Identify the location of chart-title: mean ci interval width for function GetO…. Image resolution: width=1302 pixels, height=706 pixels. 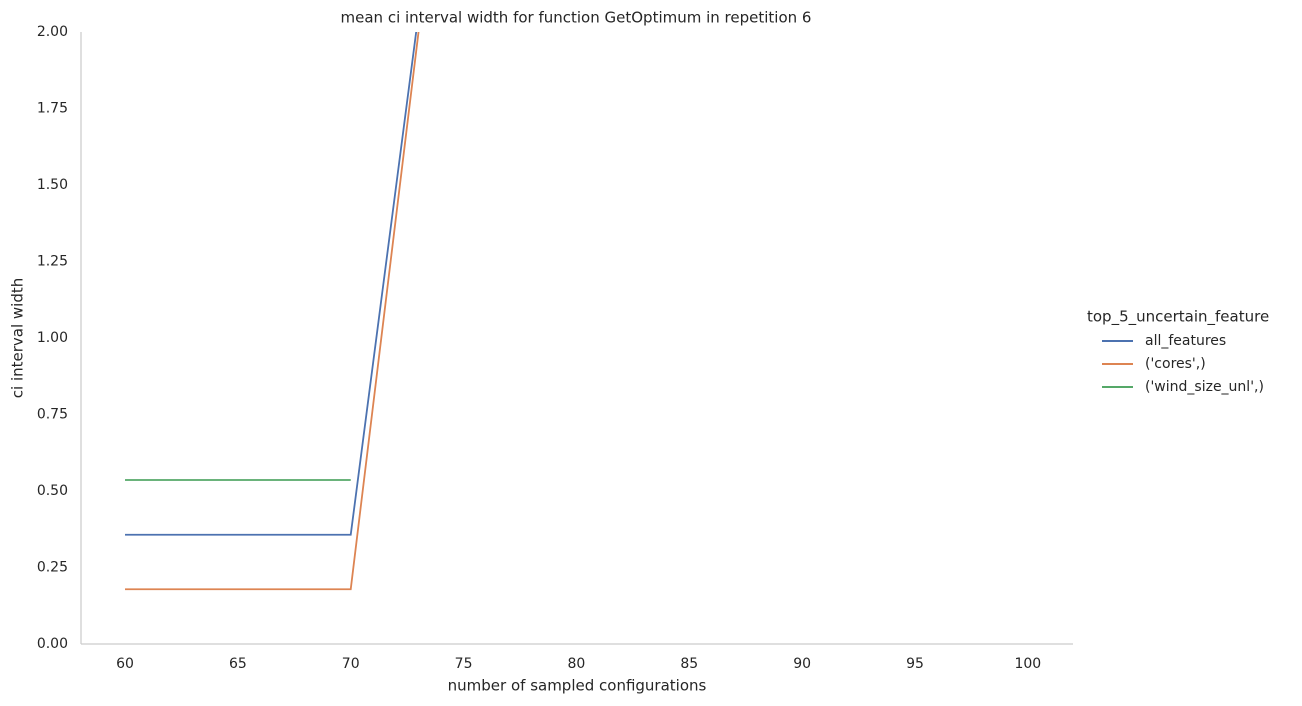
(576, 18).